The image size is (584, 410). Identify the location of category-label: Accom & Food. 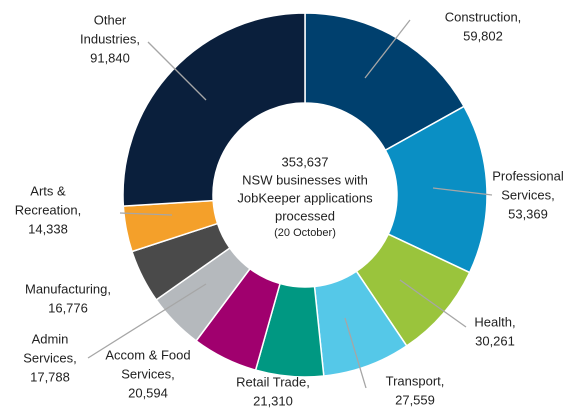
(147, 354).